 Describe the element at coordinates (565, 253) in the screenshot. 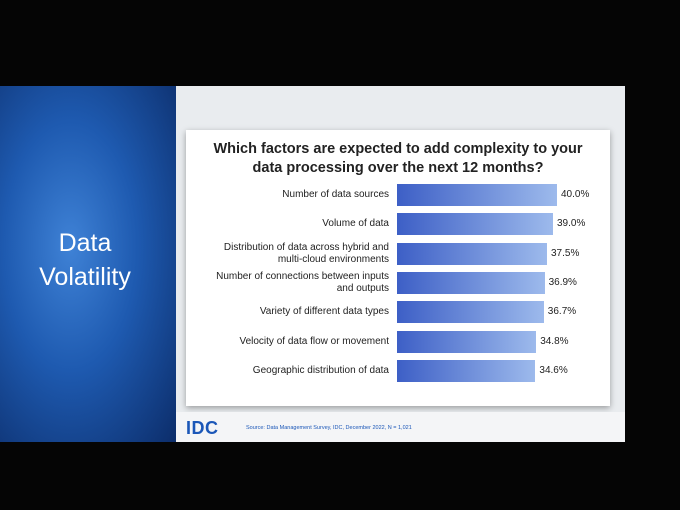

I see `value-label: 37.5%` at that location.